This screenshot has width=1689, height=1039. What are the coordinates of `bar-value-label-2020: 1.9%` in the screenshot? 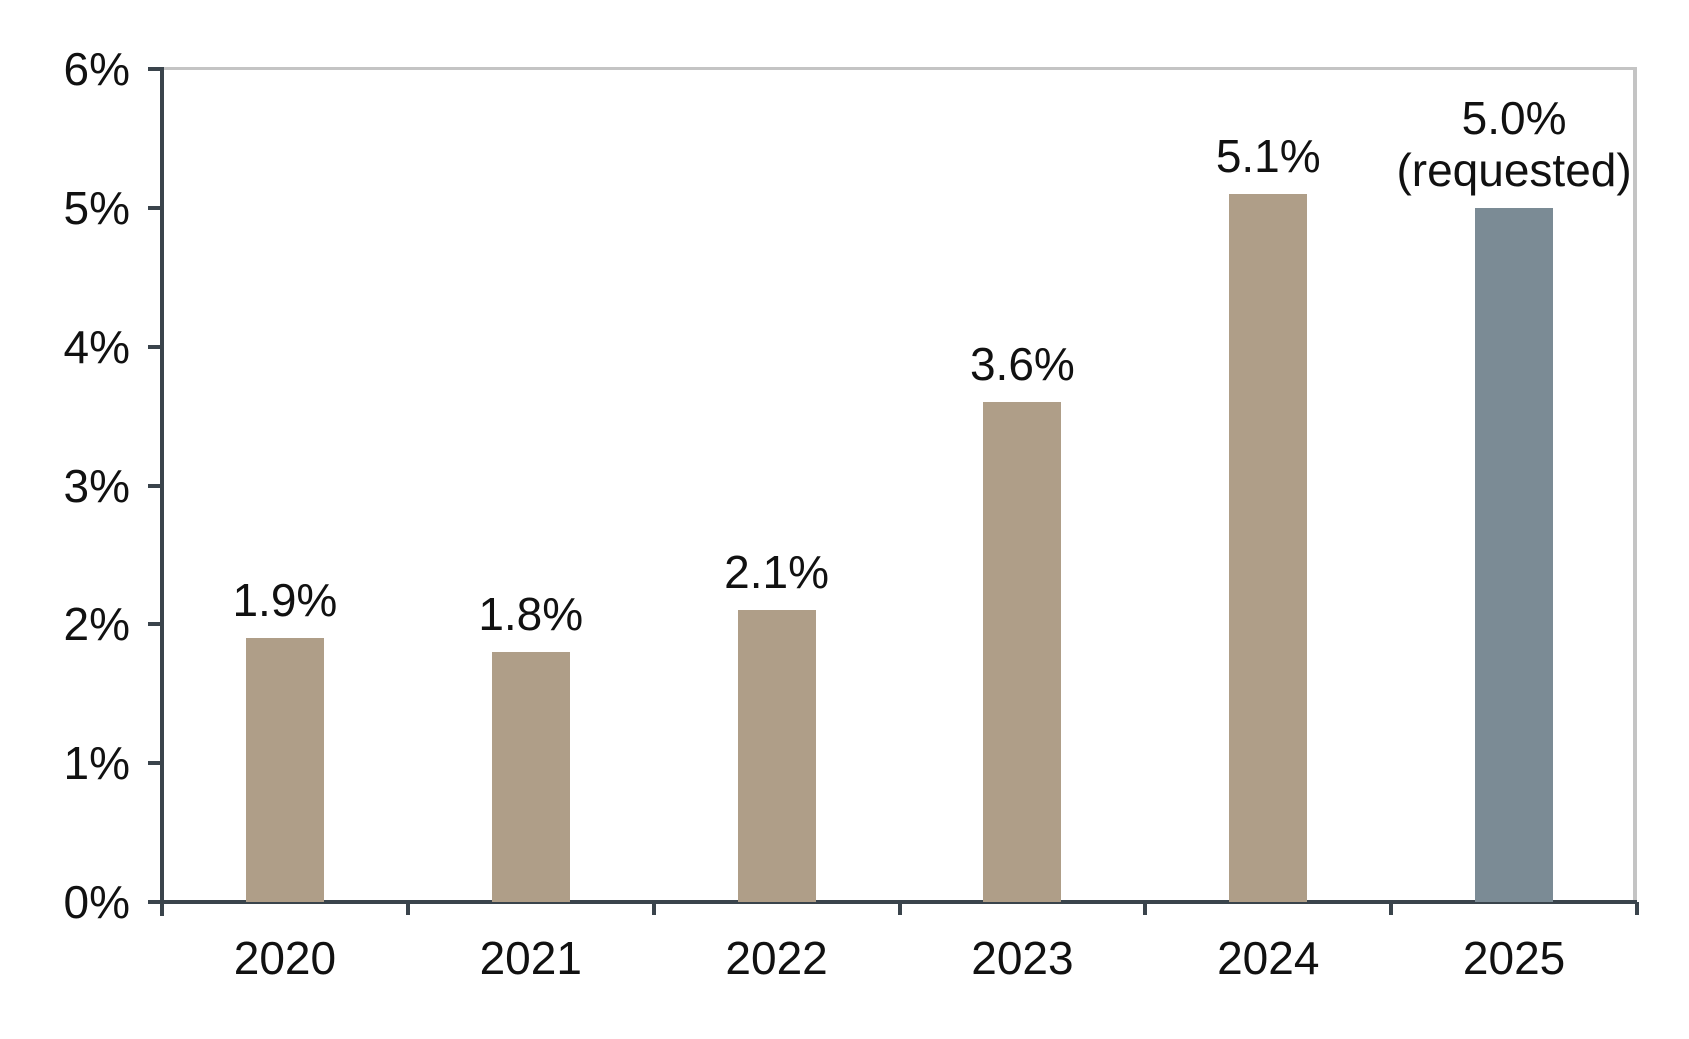 It's located at (285, 600).